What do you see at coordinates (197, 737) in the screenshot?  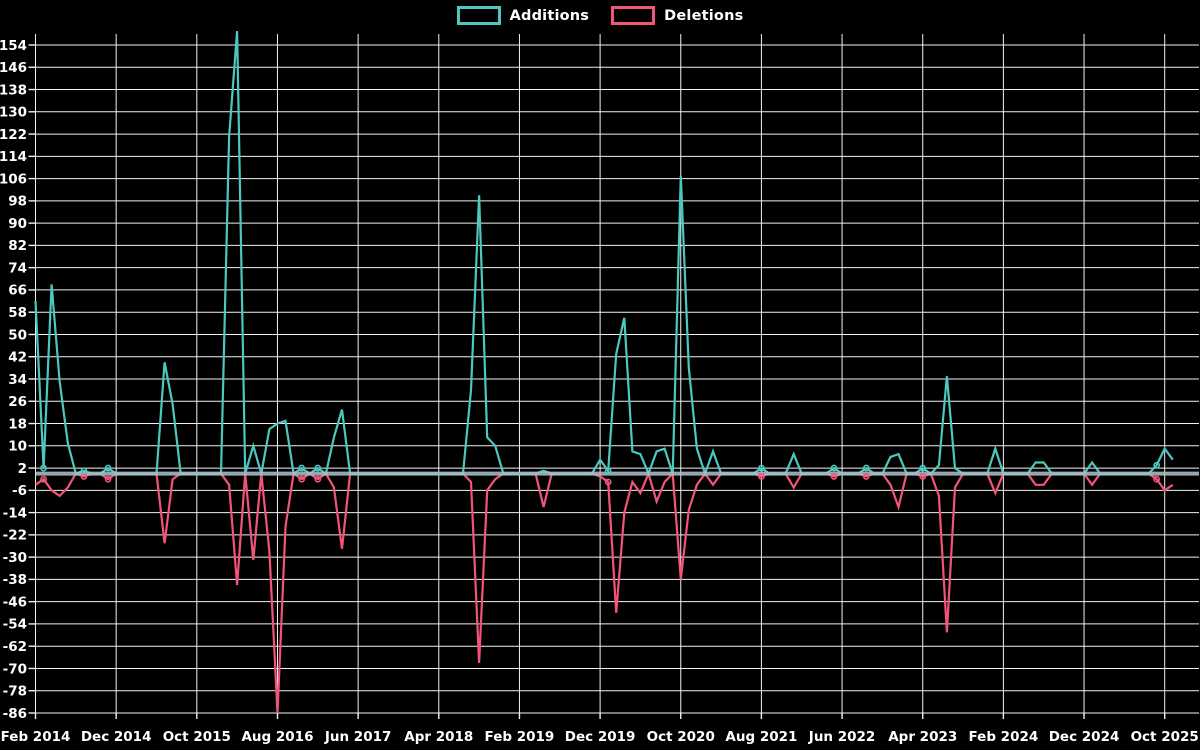 I see `svg-text: Oct 2015` at bounding box center [197, 737].